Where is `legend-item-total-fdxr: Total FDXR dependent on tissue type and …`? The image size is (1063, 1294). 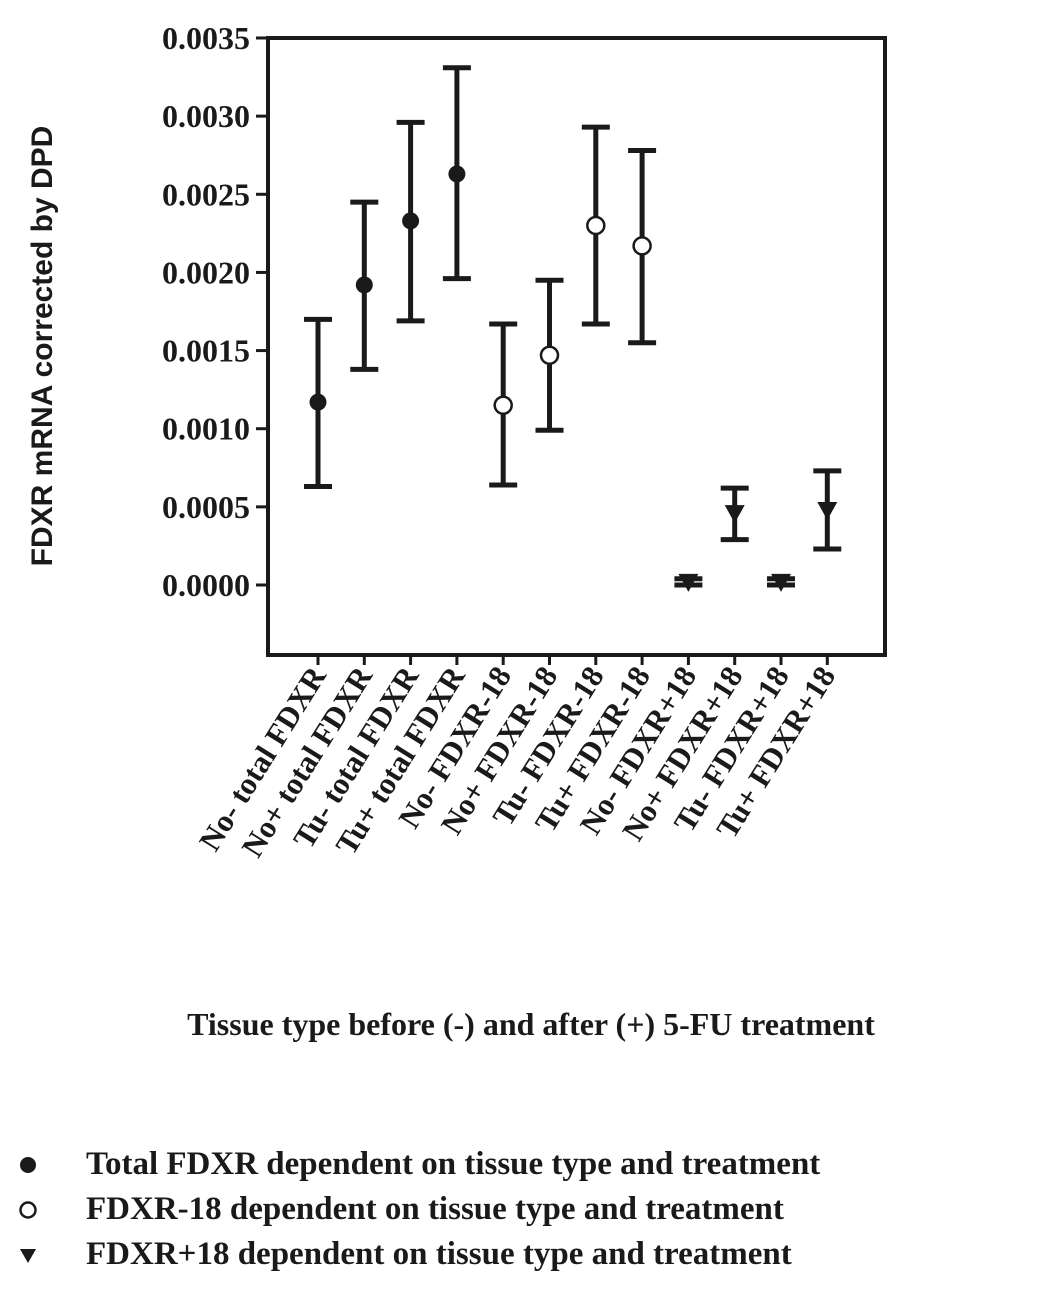
legend-item-total-fdxr: Total FDXR dependent on tissue type and … is located at coordinates (417, 1164).